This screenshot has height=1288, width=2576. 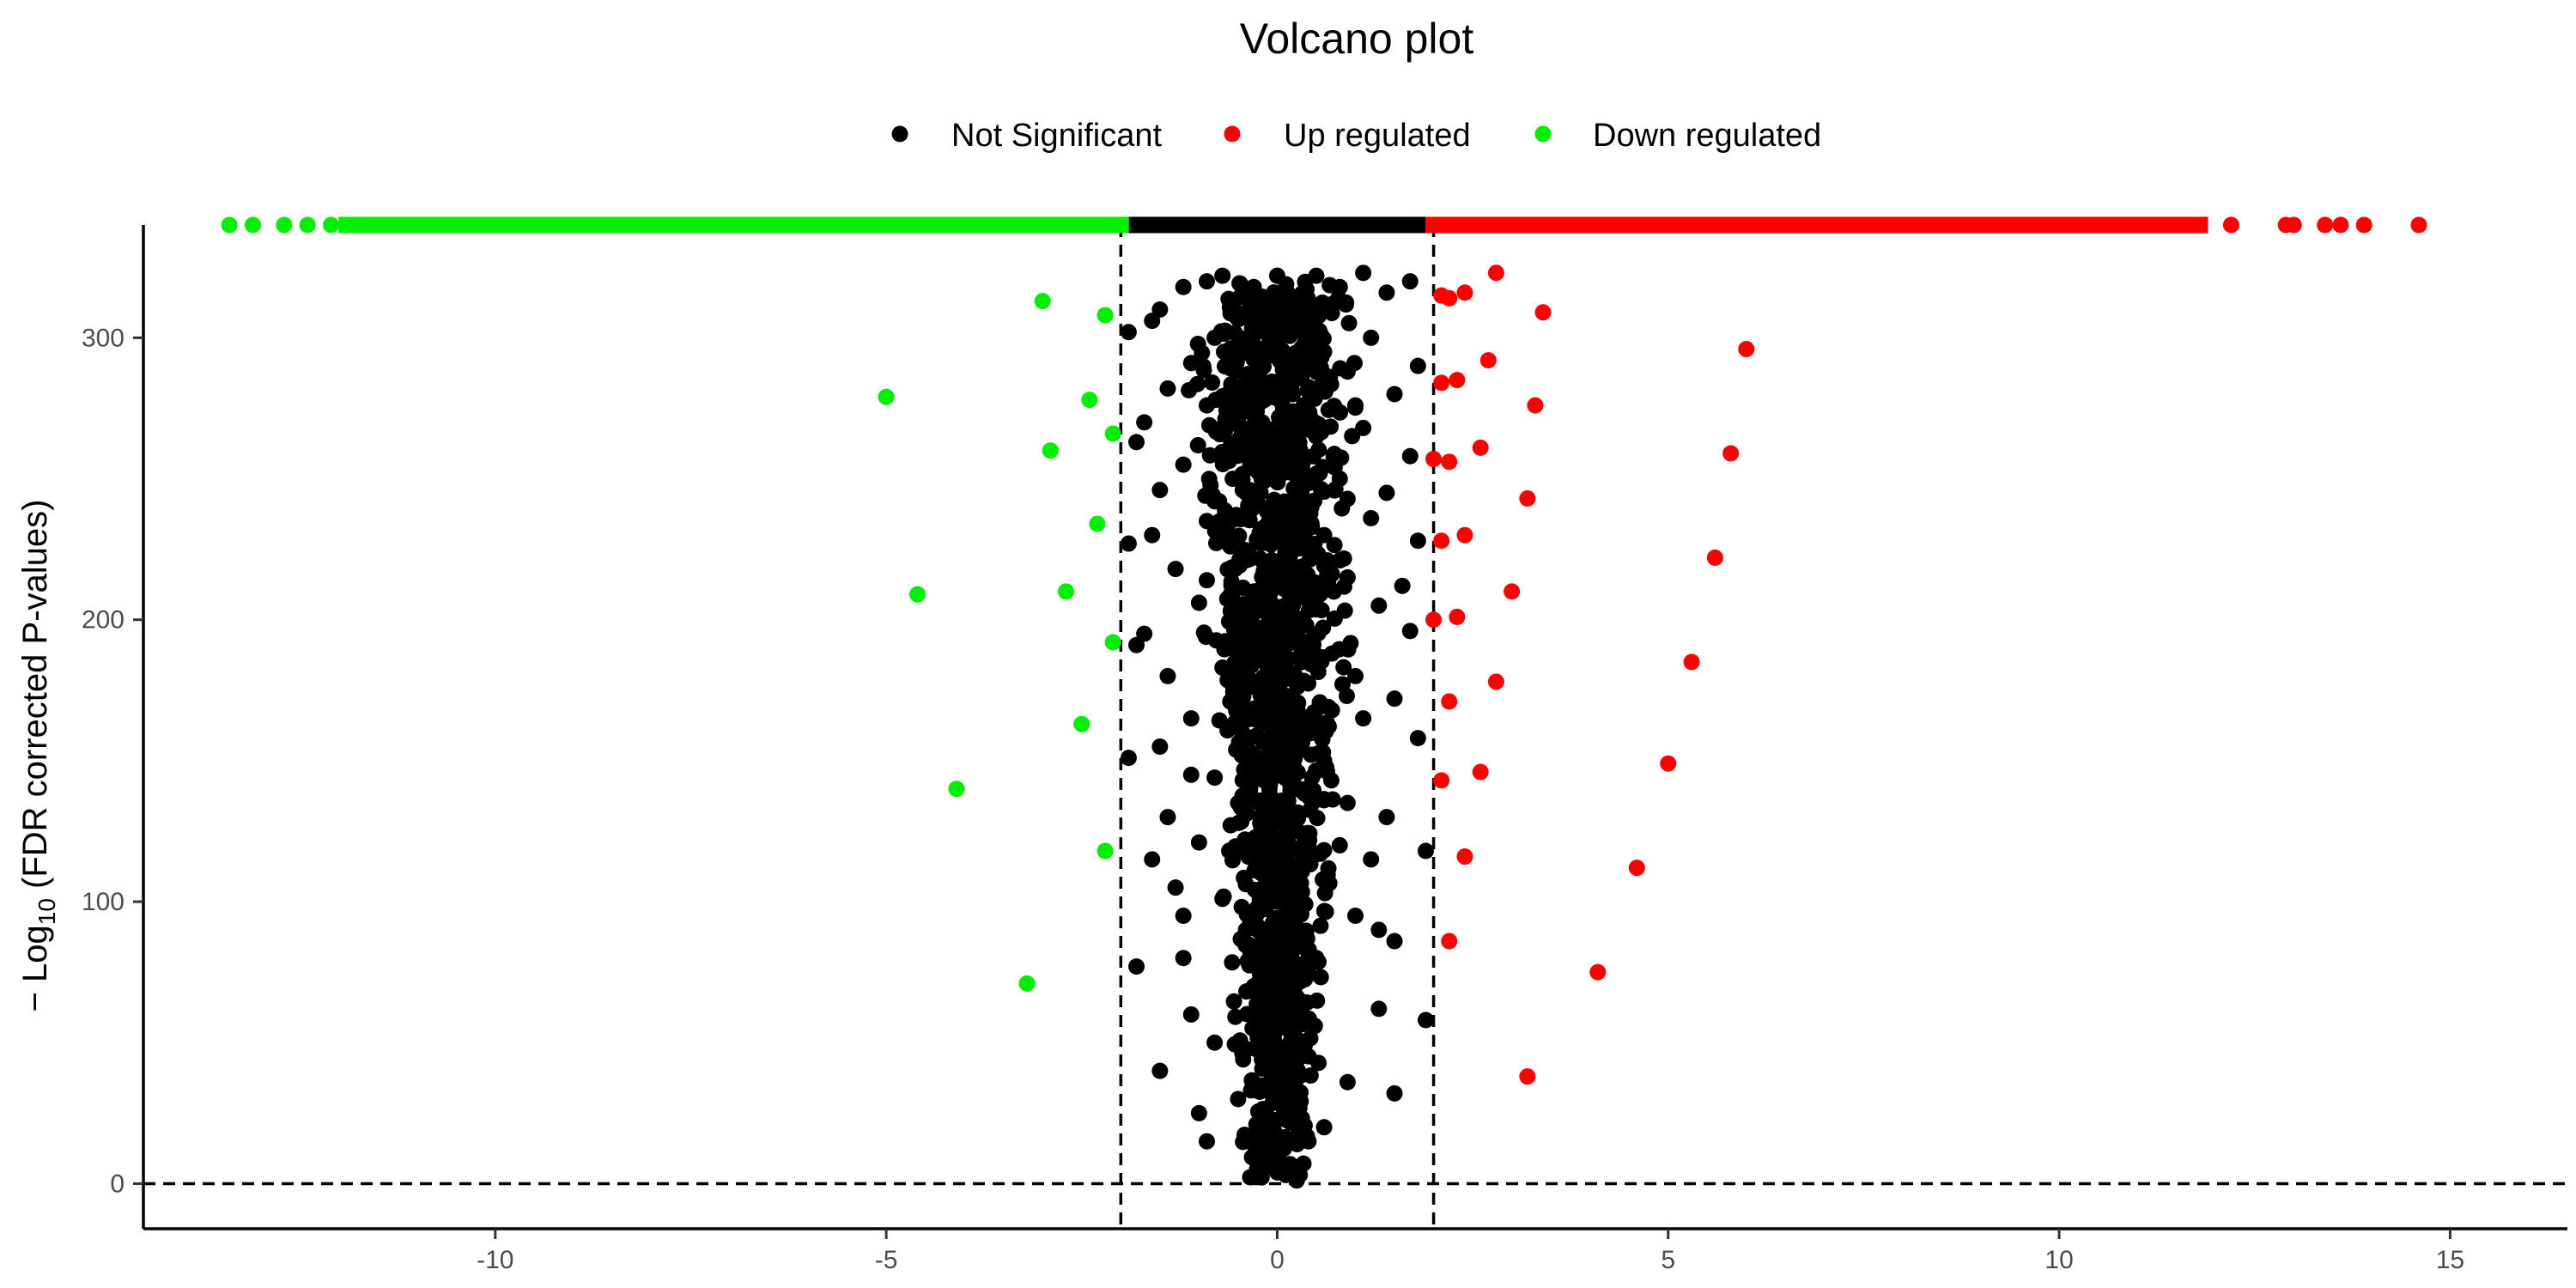 I want to click on ceiling-band, so click(x=1816, y=225).